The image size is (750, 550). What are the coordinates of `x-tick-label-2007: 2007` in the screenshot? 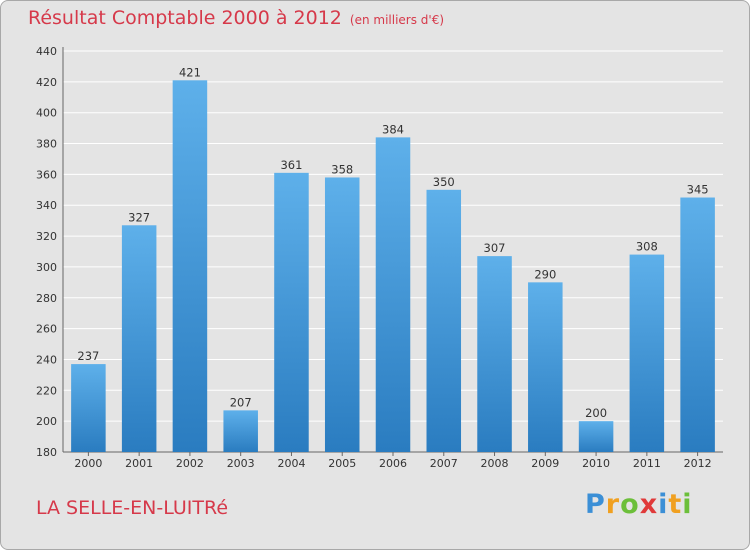 It's located at (444, 463).